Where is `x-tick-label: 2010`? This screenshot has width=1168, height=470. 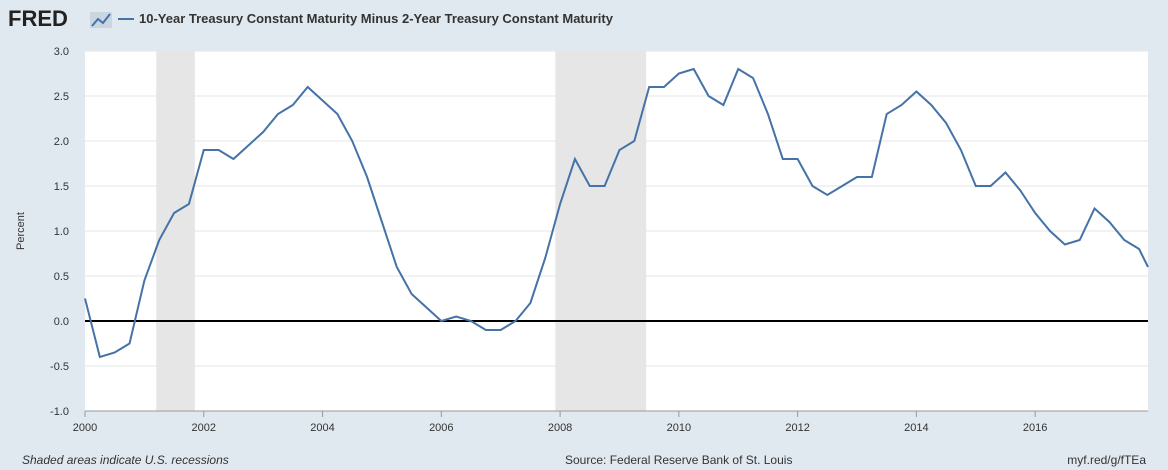
x-tick-label: 2010 is located at coordinates (679, 428).